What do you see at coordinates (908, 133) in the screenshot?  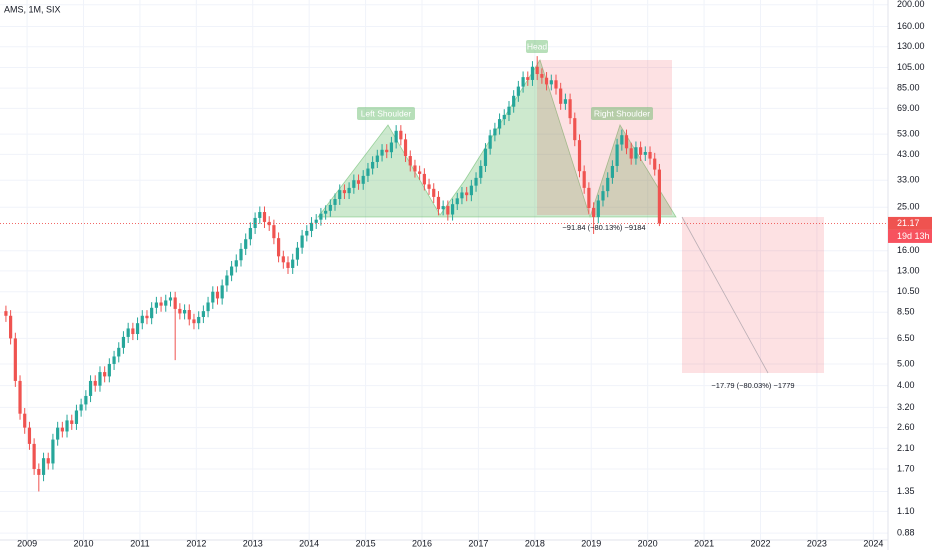 I see `y-tick-label: 53.00` at bounding box center [908, 133].